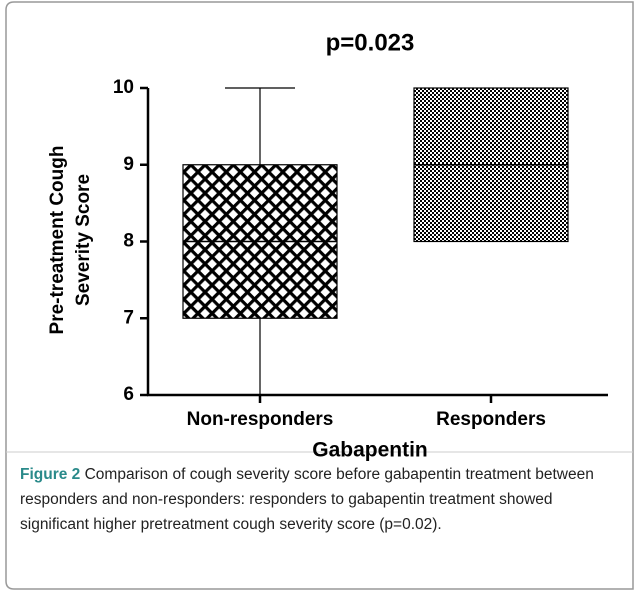  What do you see at coordinates (128, 164) in the screenshot?
I see `y-tick-label: 9` at bounding box center [128, 164].